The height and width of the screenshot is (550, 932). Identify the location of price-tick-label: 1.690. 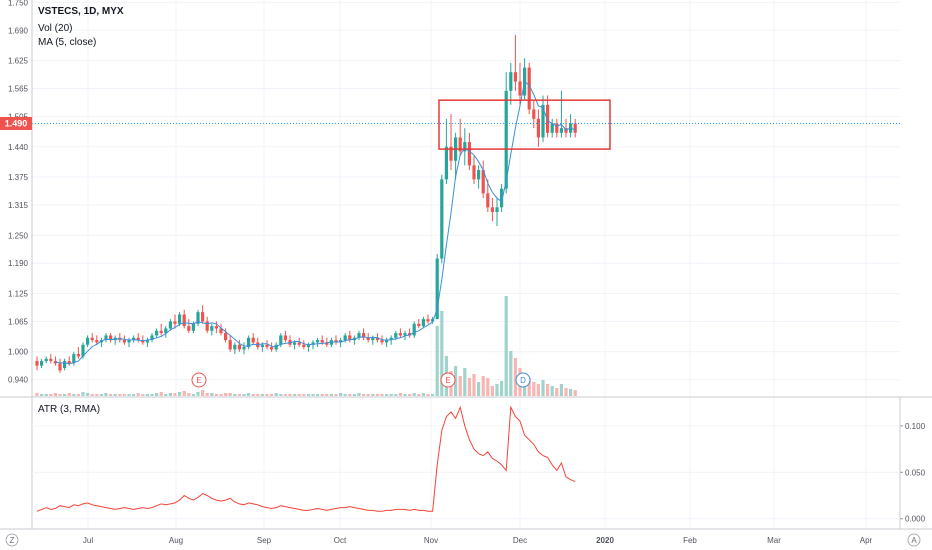
(18, 30).